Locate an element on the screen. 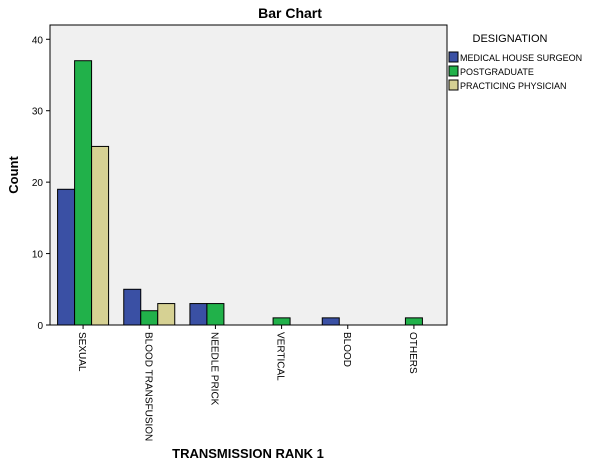 The height and width of the screenshot is (465, 590). y-tick-label: 20 is located at coordinates (38, 183).